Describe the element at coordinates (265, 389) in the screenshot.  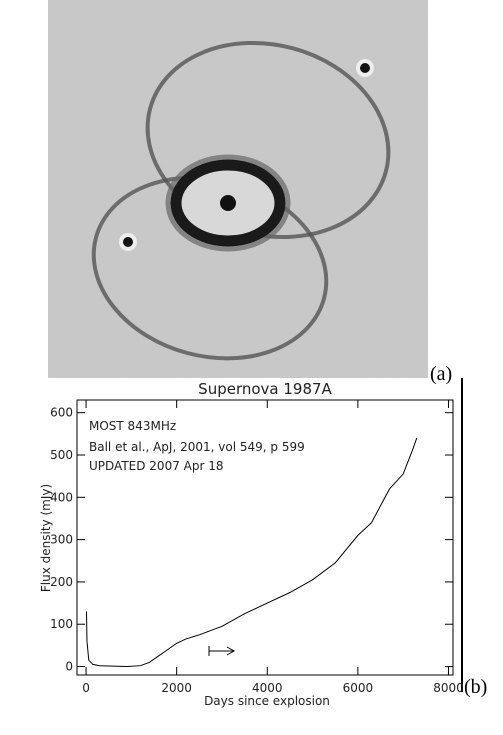
I see `chart-title: Supernova 1987A` at that location.